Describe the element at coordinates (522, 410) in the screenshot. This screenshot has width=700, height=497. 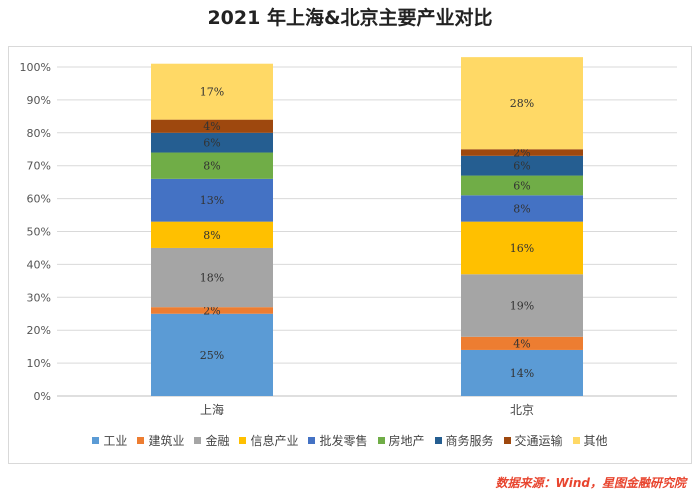
I see `category-label: 北京` at that location.